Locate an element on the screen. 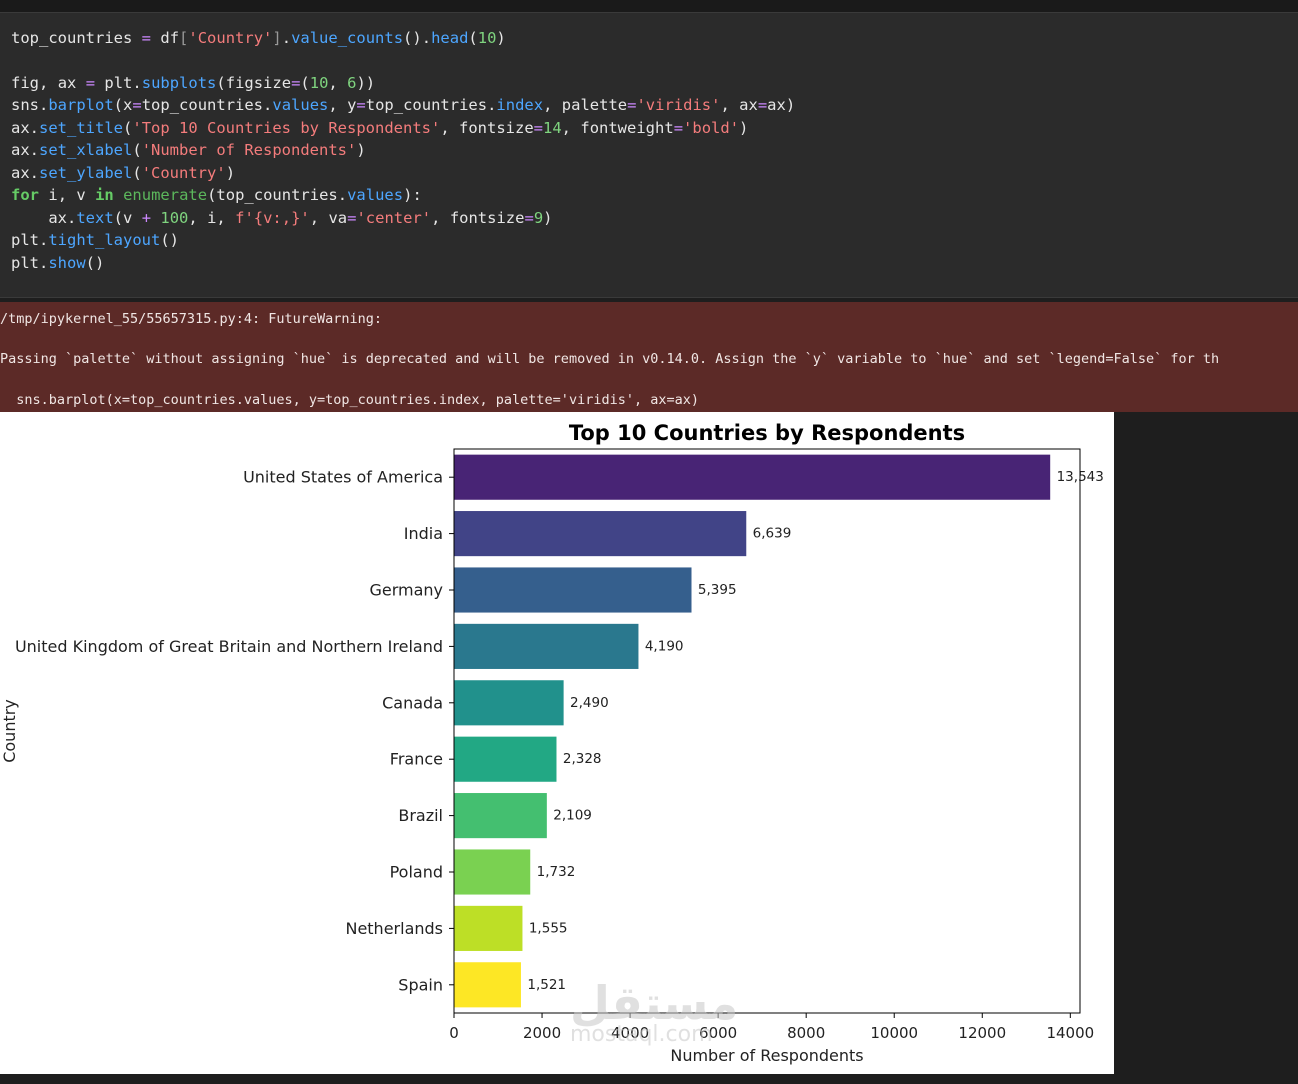  y-tick-label: Poland is located at coordinates (416, 872).